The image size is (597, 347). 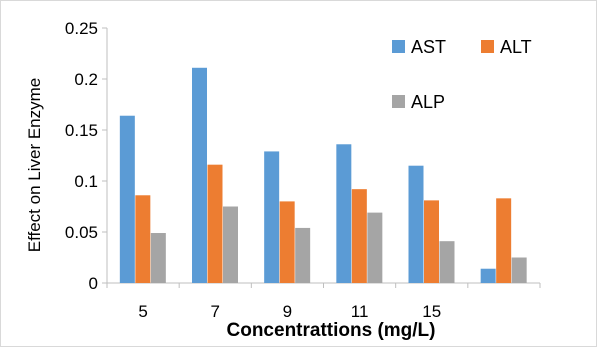 What do you see at coordinates (81, 232) in the screenshot?
I see `y-tick-label: 0.05` at bounding box center [81, 232].